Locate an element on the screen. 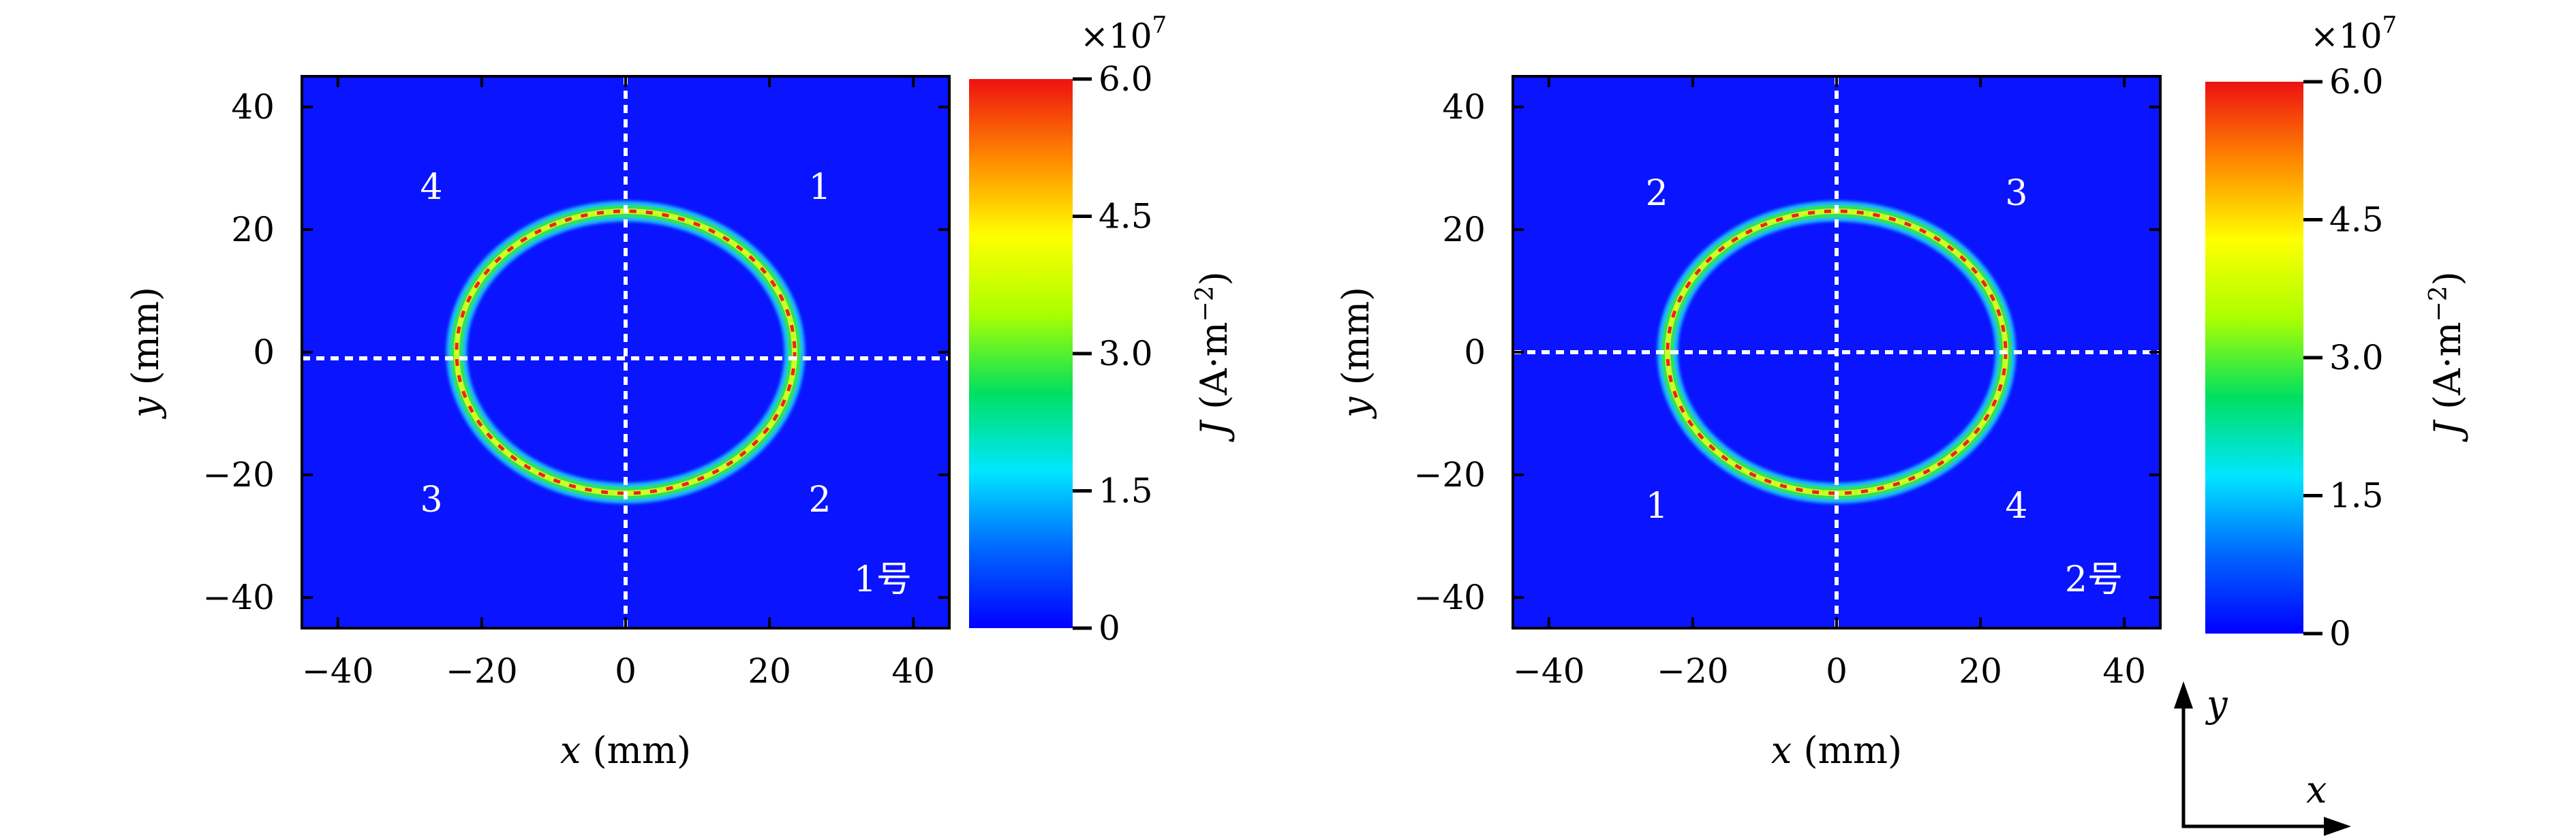 Image resolution: width=2576 pixels, height=840 pixels. quadrant-labels: 4 1 3 2 is located at coordinates (625, 343).